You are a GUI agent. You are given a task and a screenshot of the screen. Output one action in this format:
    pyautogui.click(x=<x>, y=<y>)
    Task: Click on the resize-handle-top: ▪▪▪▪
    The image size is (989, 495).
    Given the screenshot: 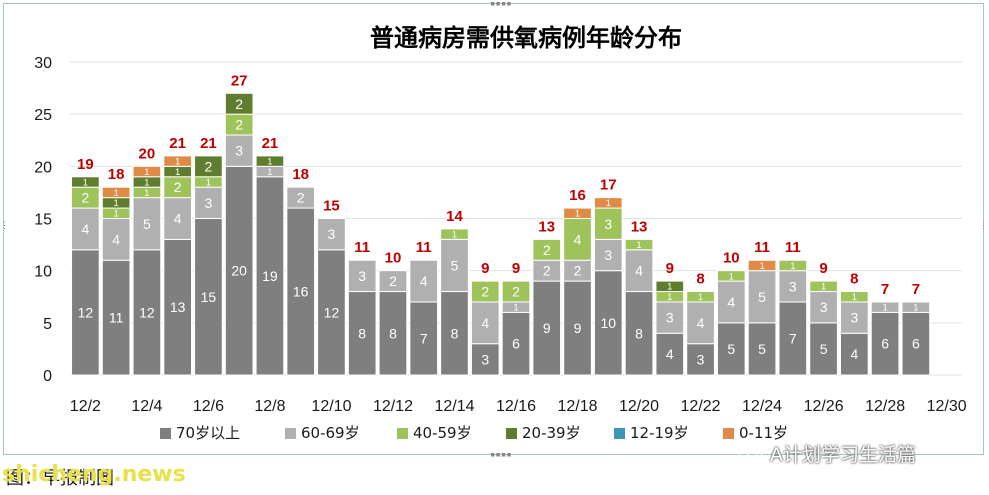 What is the action you would take?
    pyautogui.click(x=501, y=4)
    